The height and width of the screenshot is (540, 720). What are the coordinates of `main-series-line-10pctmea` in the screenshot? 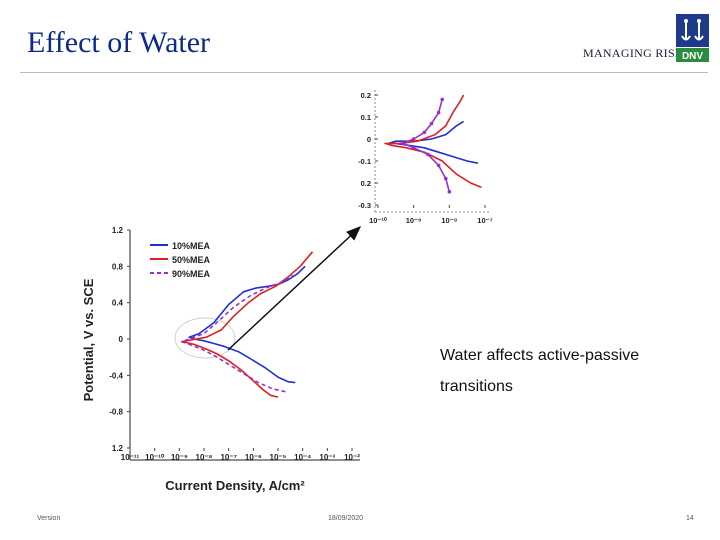 It's located at (247, 324).